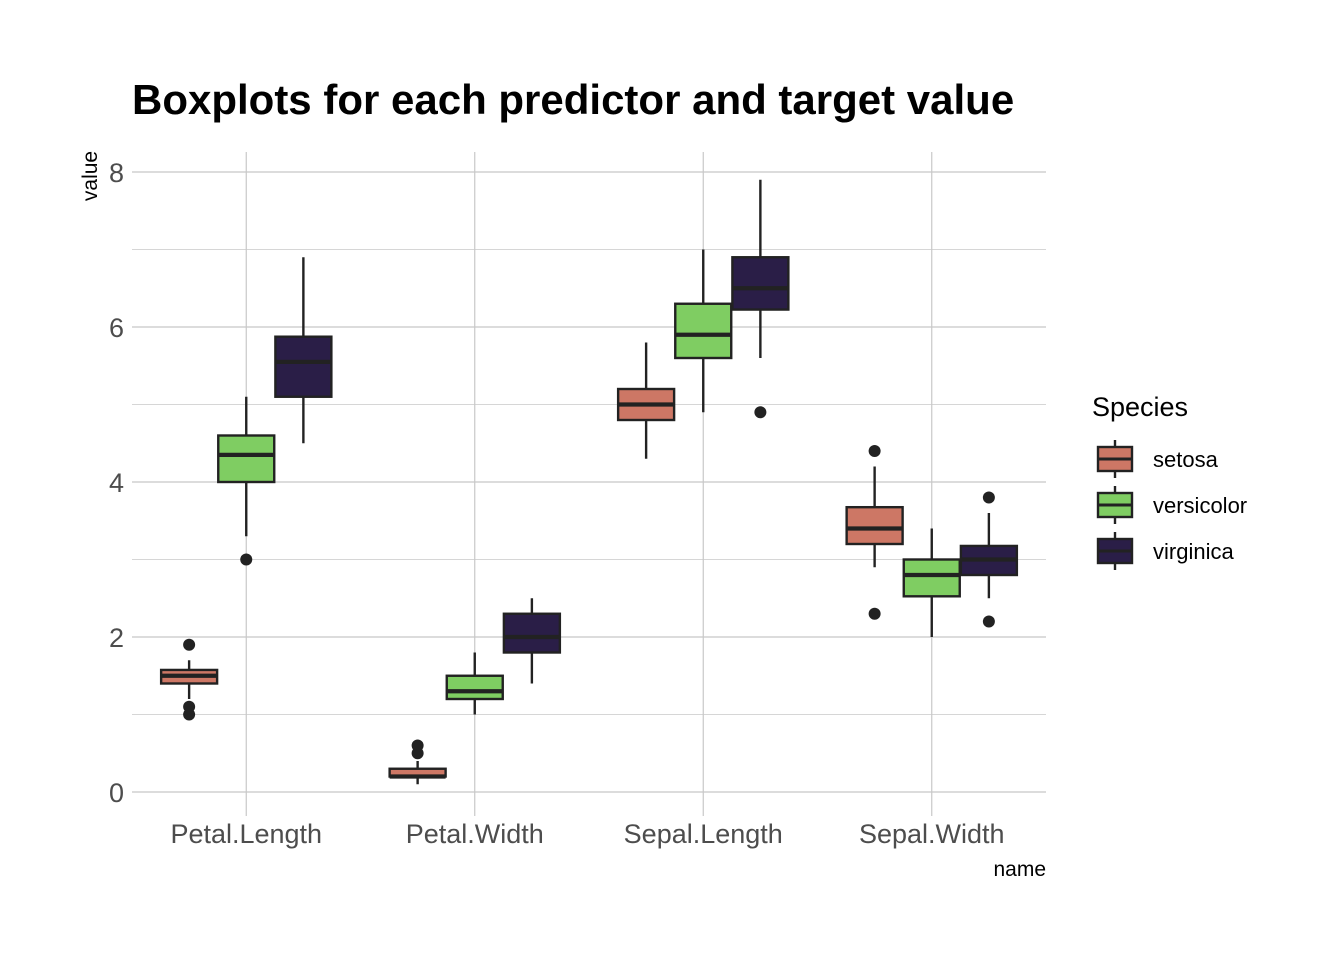 The height and width of the screenshot is (960, 1344). I want to click on x-tick-label: Petal.Length, so click(246, 834).